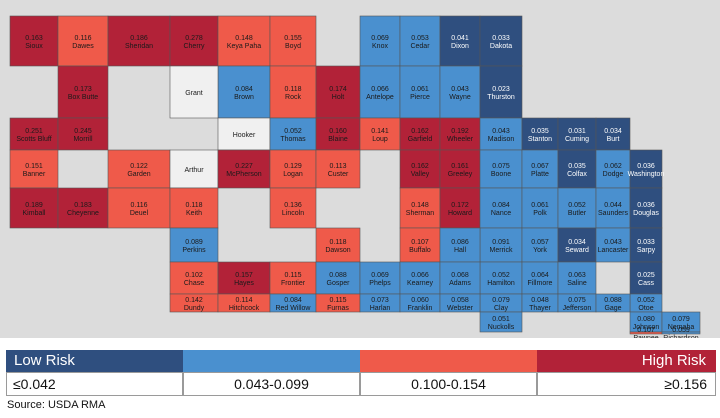 The width and height of the screenshot is (720, 418). I want to click on county-value: 0.107, so click(646, 330).